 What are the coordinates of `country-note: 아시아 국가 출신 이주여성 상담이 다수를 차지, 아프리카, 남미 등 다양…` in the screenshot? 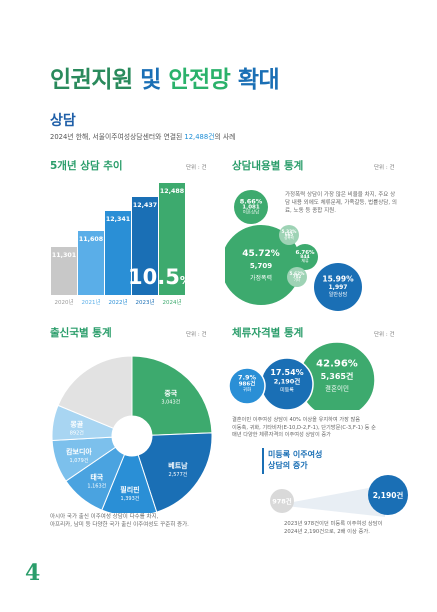 It's located at (119, 521).